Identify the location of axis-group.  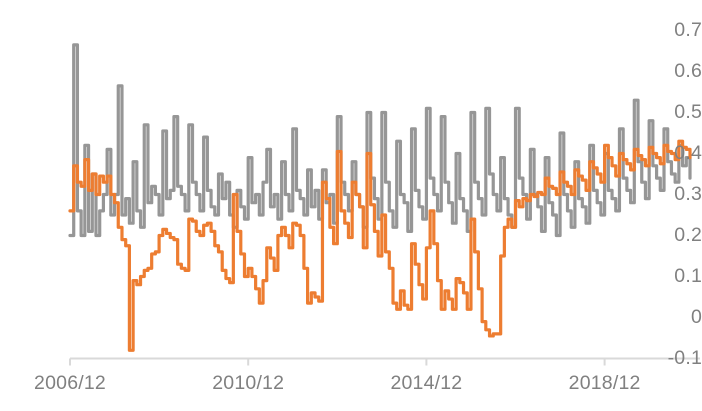
(384, 361).